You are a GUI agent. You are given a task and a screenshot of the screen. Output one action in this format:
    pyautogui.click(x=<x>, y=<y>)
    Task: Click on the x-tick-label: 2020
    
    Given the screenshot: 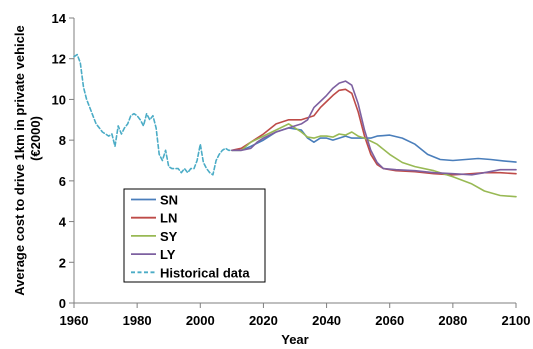 What is the action you would take?
    pyautogui.click(x=263, y=320)
    